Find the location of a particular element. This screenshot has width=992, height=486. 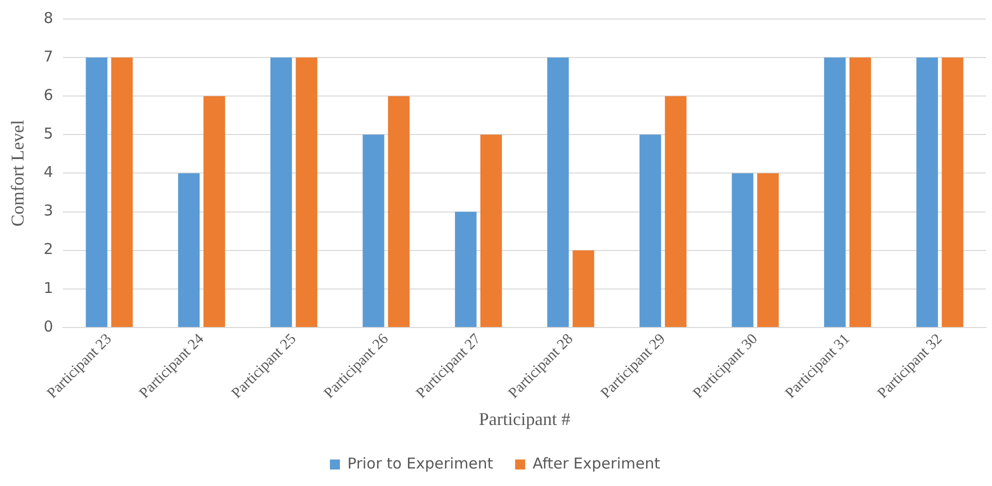

y-tick-label: 4 is located at coordinates (49, 172).